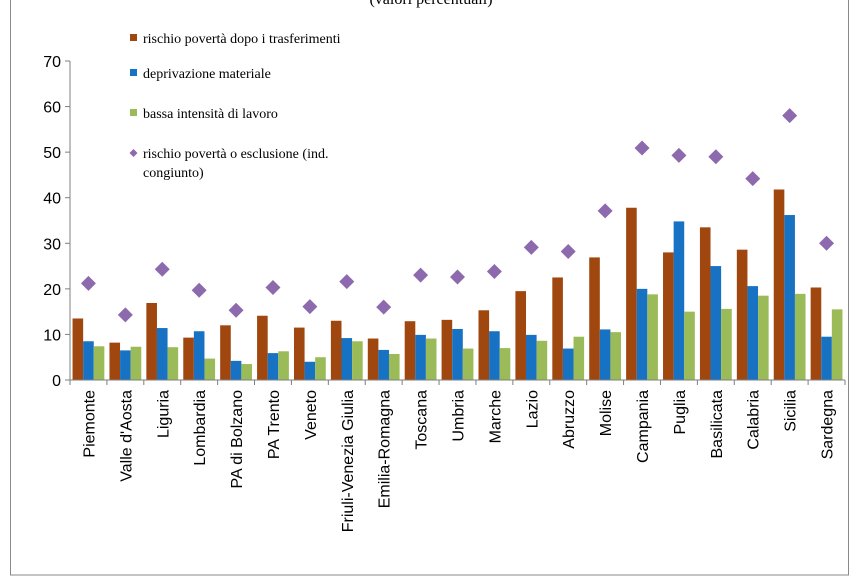  What do you see at coordinates (52, 244) in the screenshot?
I see `y-tick-label: 30` at bounding box center [52, 244].